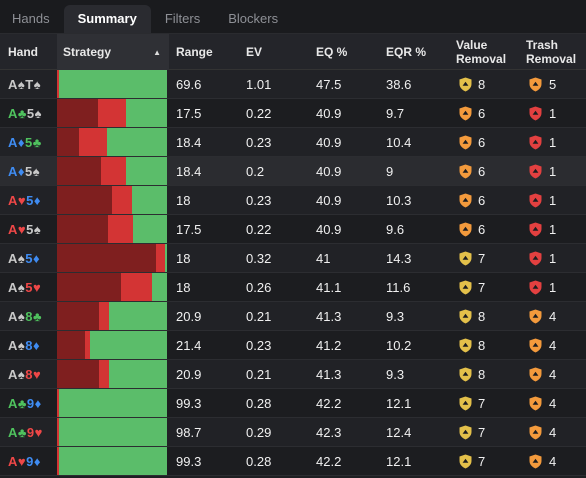 The height and width of the screenshot is (478, 586). What do you see at coordinates (189, 229) in the screenshot?
I see `range-value: 17.5` at bounding box center [189, 229].